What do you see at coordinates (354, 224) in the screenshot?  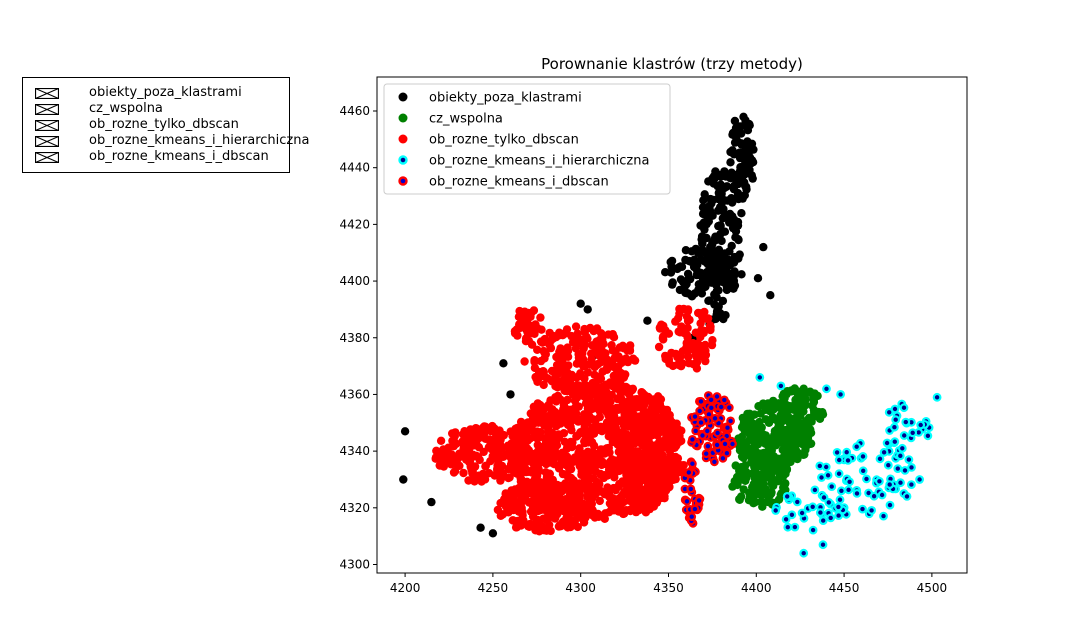 I see `y-tick-label: 4420` at bounding box center [354, 224].